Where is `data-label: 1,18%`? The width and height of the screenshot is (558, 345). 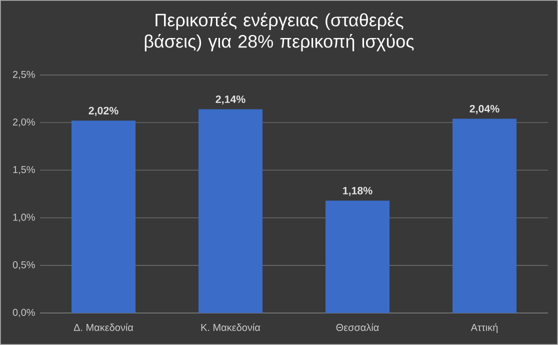 data-label: 1,18% is located at coordinates (357, 191).